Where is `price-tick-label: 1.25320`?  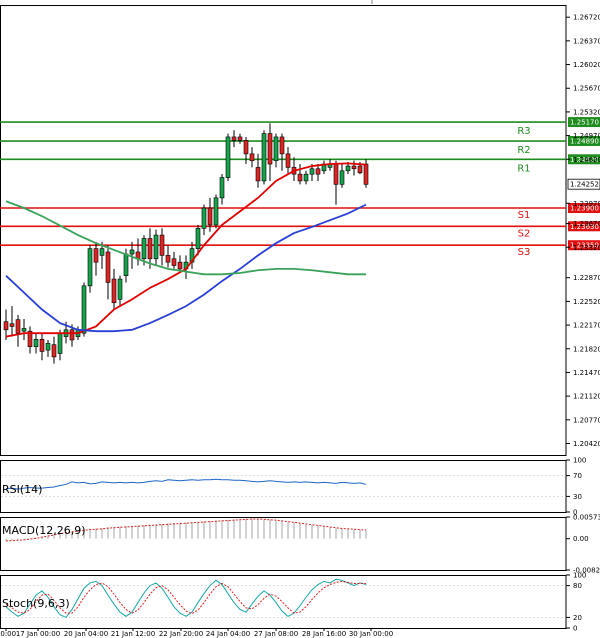 price-tick-label: 1.25320 is located at coordinates (586, 112).